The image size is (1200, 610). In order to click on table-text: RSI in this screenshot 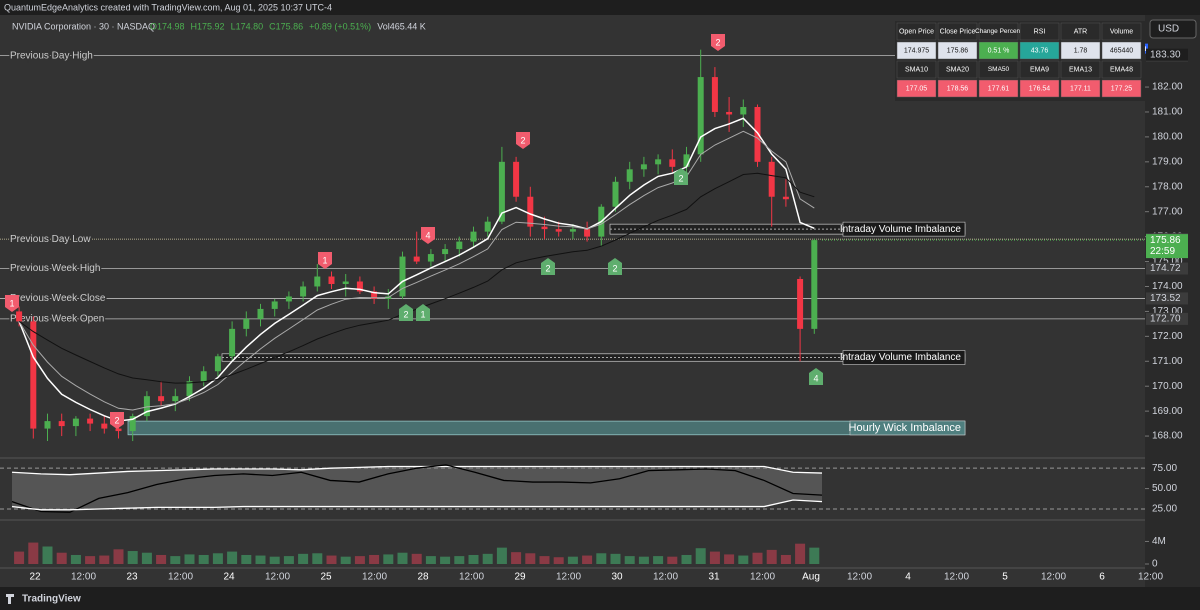, I will do `click(1040, 31)`.